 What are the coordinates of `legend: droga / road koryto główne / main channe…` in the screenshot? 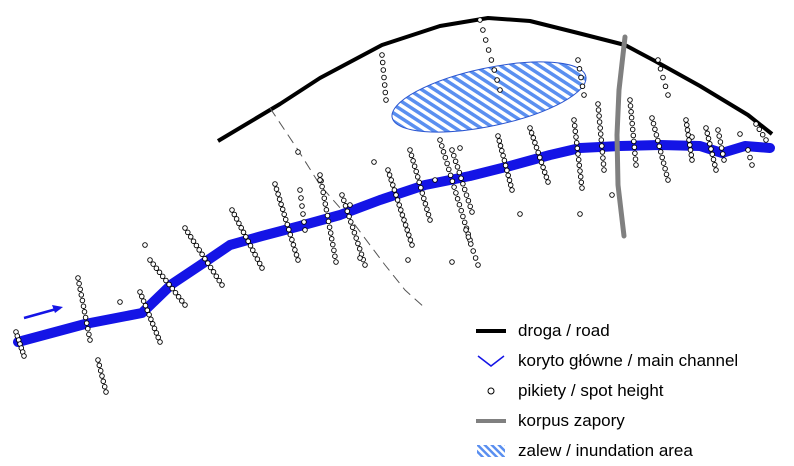 It's located at (634, 391).